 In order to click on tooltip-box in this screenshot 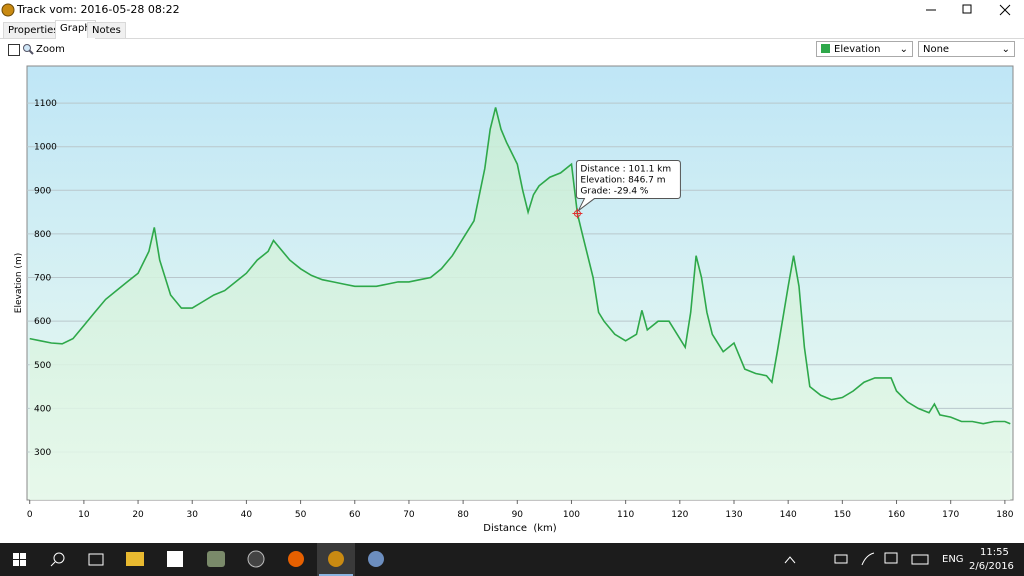, I will do `click(628, 185)`.